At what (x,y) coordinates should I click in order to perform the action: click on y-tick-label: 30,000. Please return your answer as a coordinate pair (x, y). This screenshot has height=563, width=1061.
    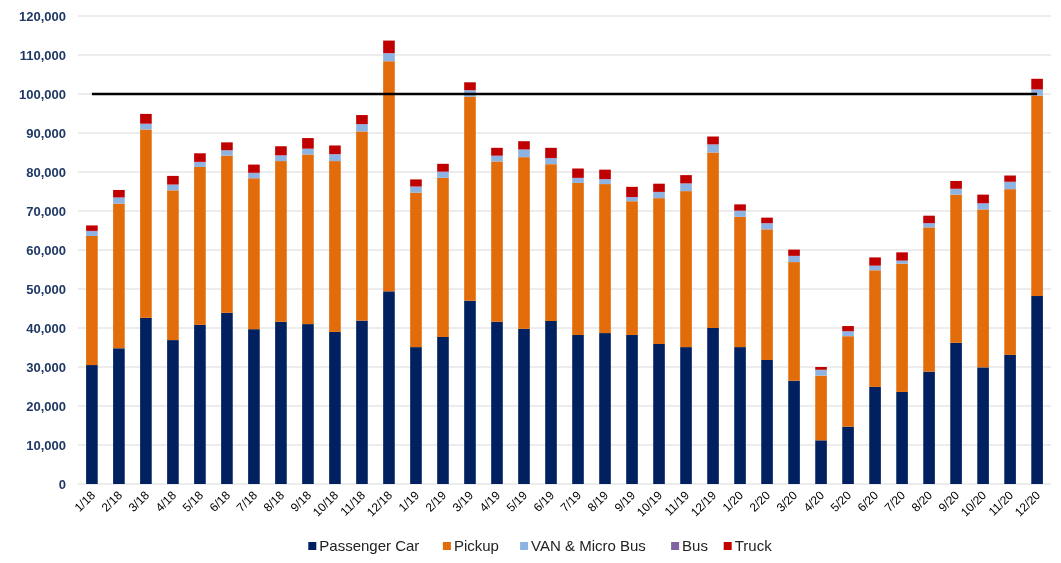
    Looking at the image, I should click on (46, 367).